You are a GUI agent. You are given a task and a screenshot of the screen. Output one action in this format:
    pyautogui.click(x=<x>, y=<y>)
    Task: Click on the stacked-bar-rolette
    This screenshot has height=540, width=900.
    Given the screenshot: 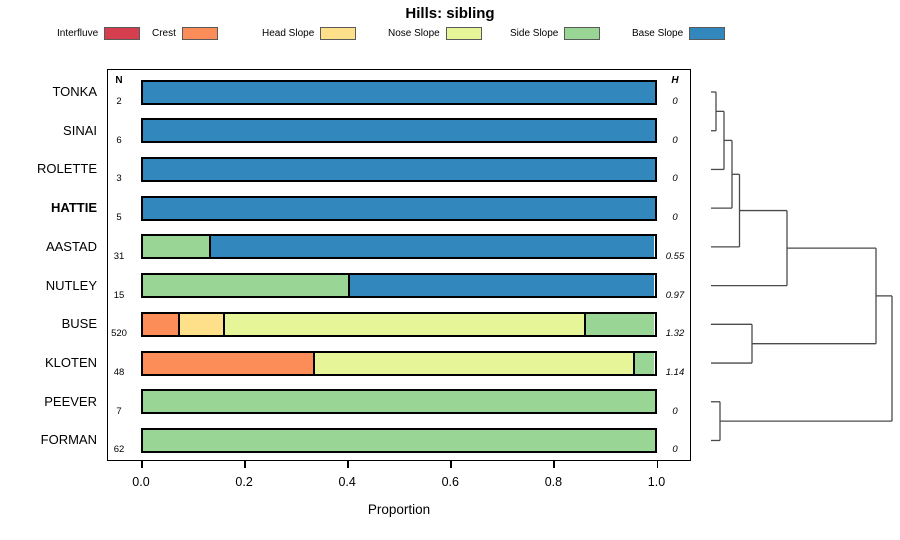 What is the action you would take?
    pyautogui.click(x=399, y=169)
    